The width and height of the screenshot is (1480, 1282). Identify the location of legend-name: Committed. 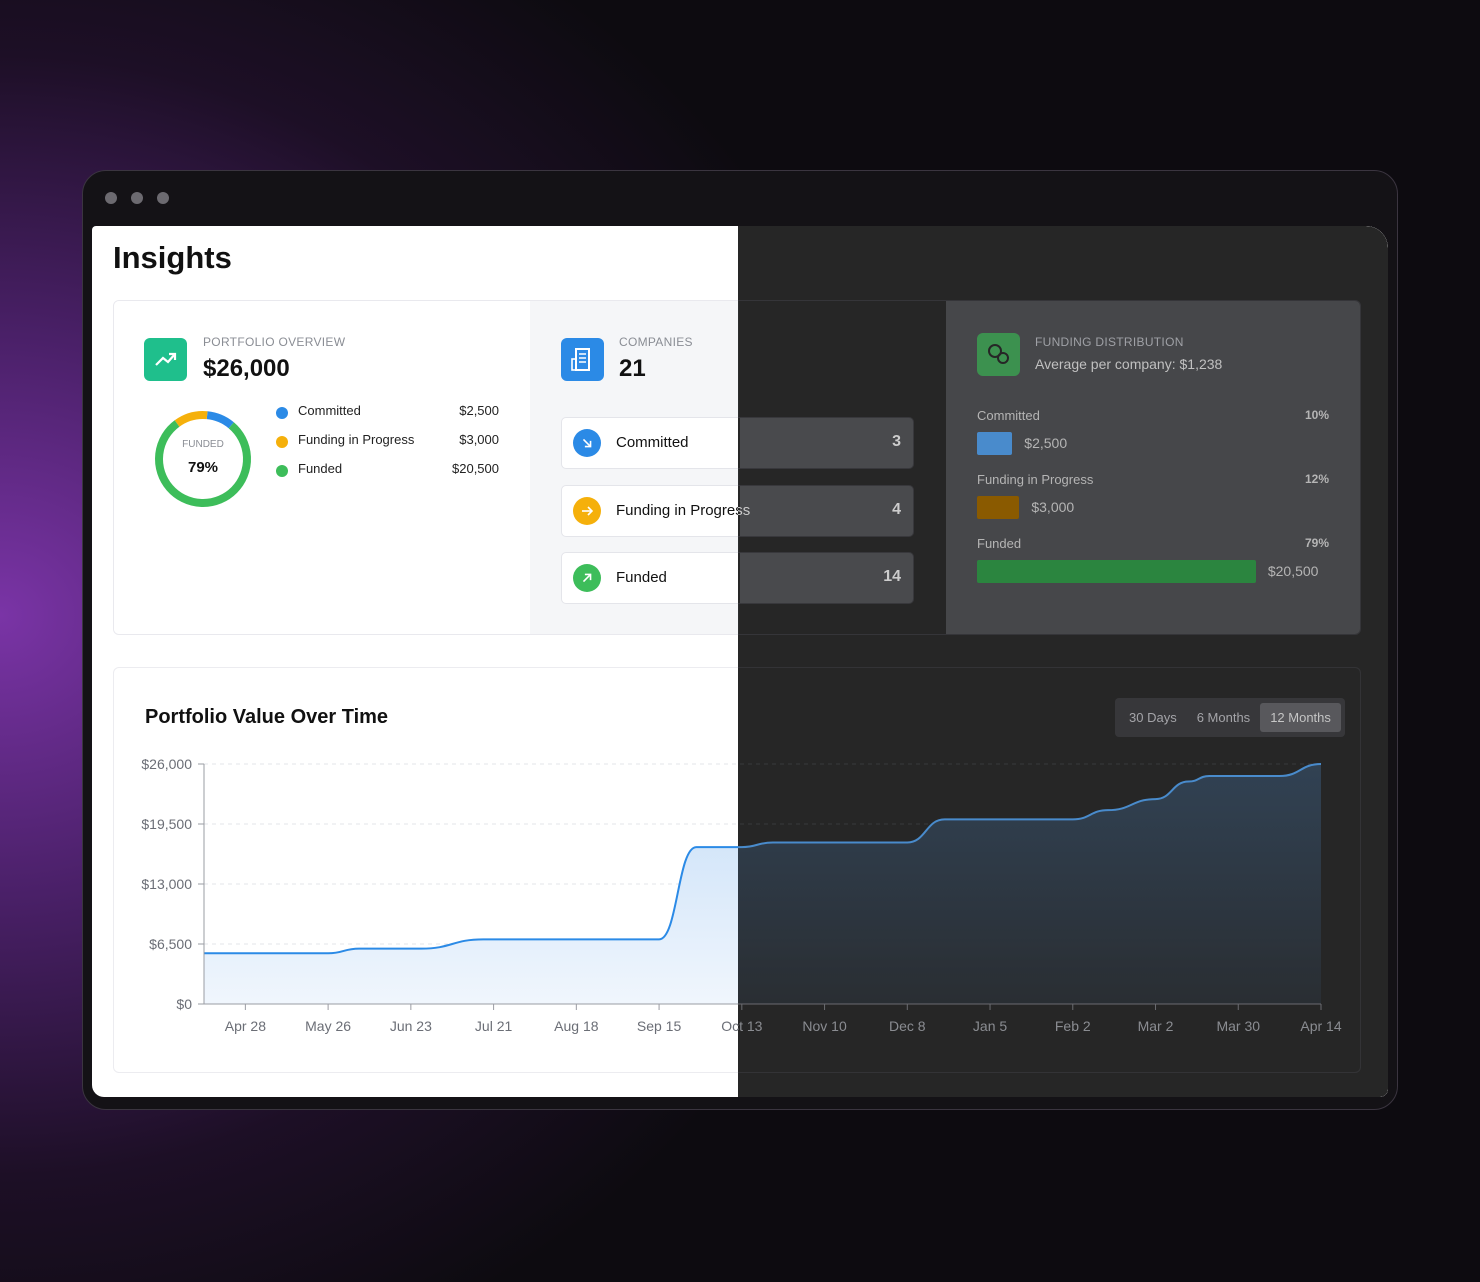
(329, 410).